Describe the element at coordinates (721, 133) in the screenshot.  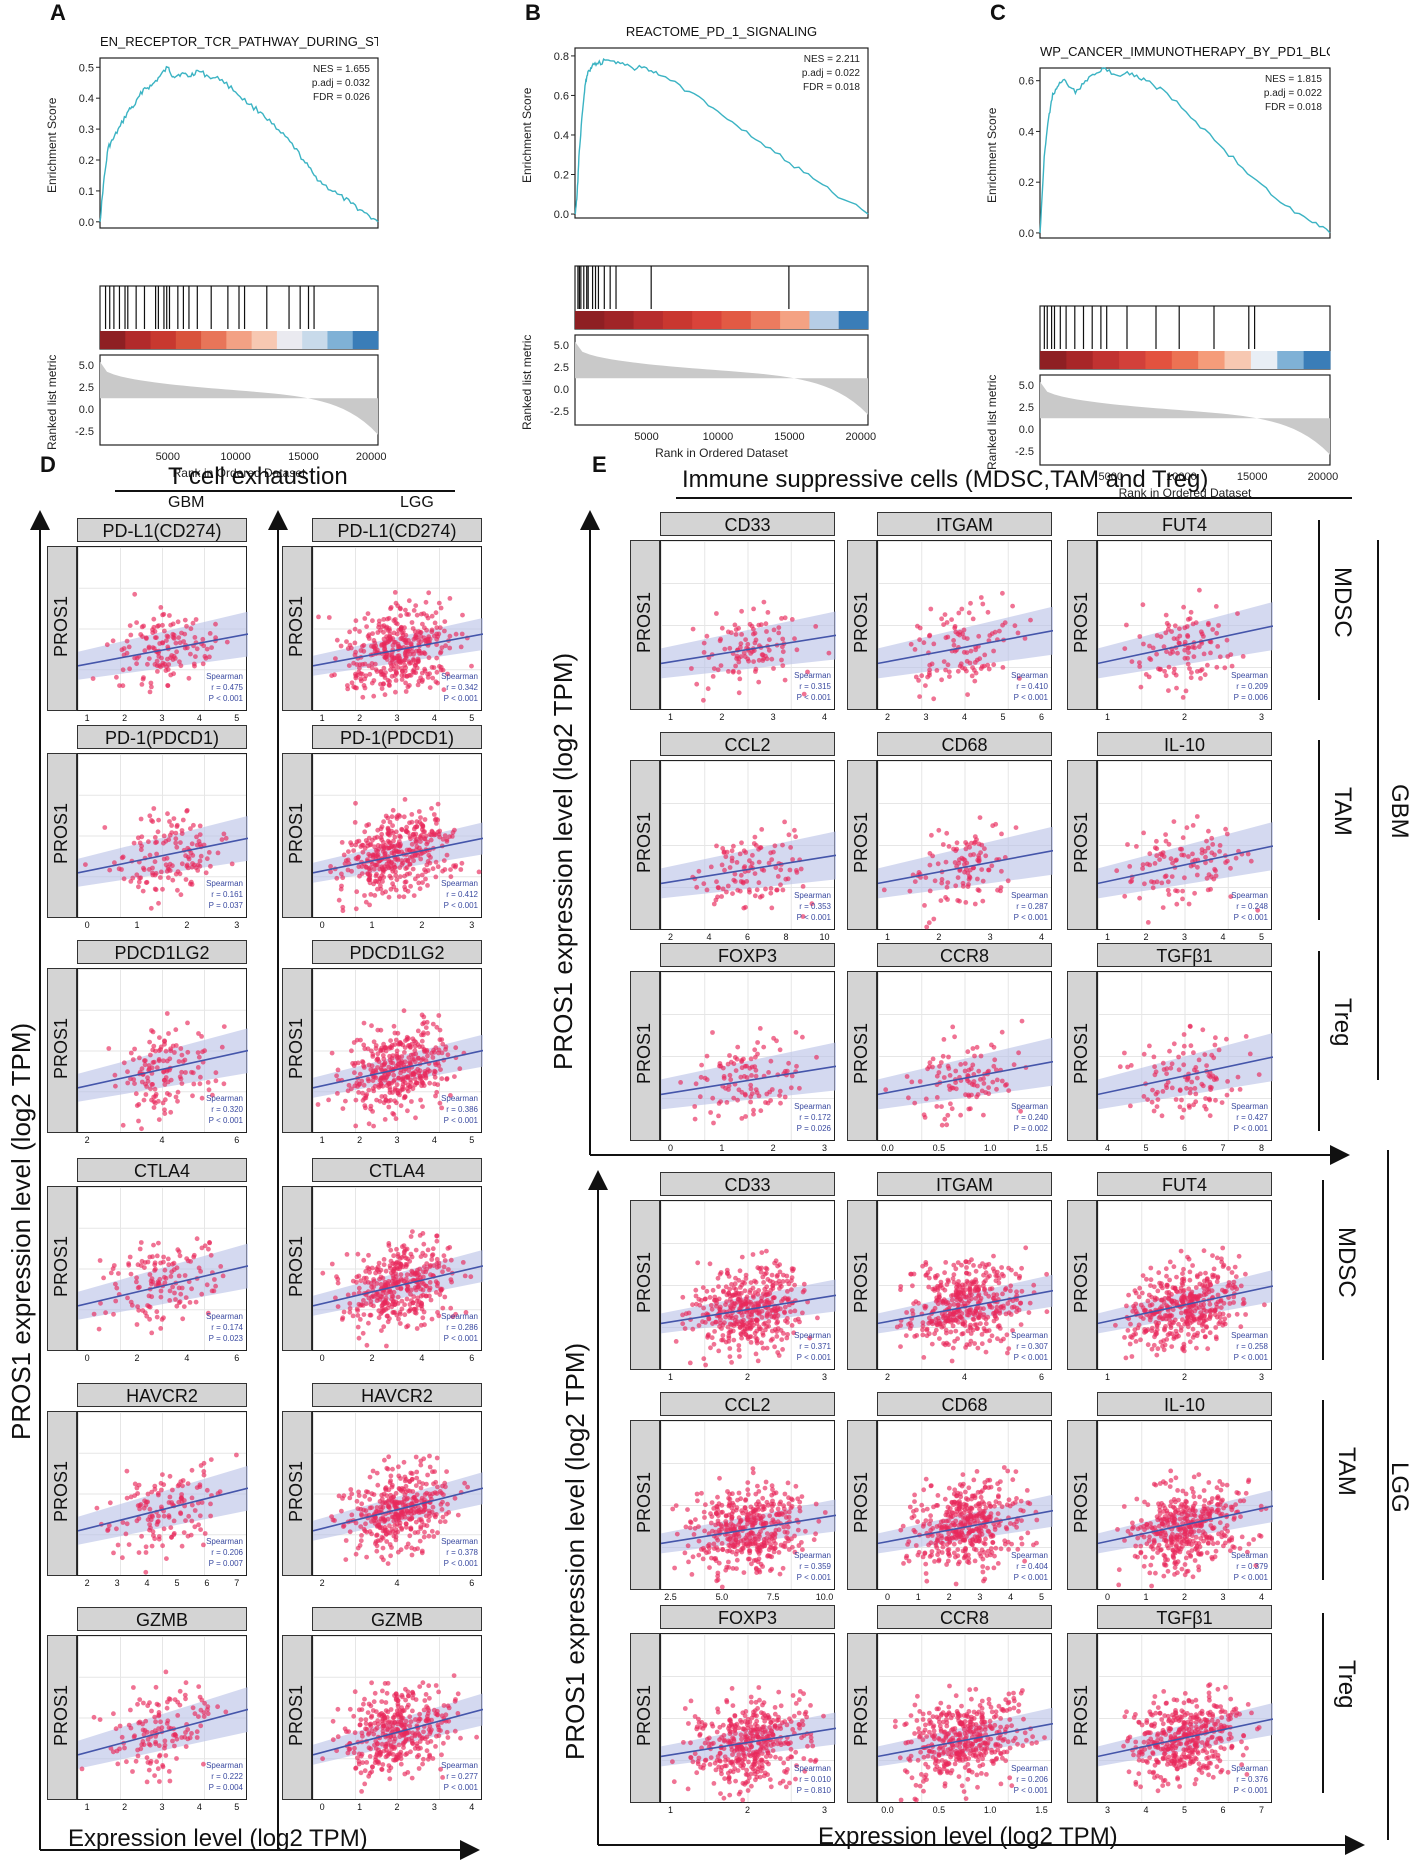
I see `gsea-b-es-frame` at that location.